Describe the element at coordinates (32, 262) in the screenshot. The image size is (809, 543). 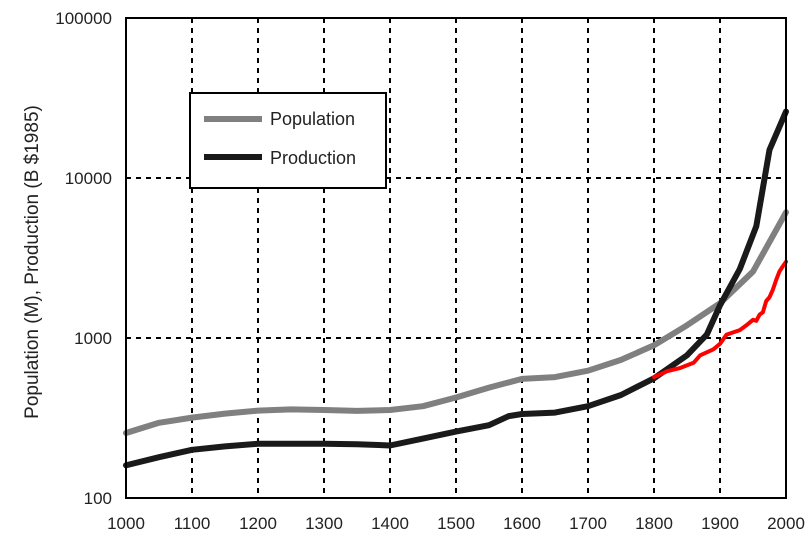
I see `y-axis-label: Population (M), Production (B $1985)` at that location.